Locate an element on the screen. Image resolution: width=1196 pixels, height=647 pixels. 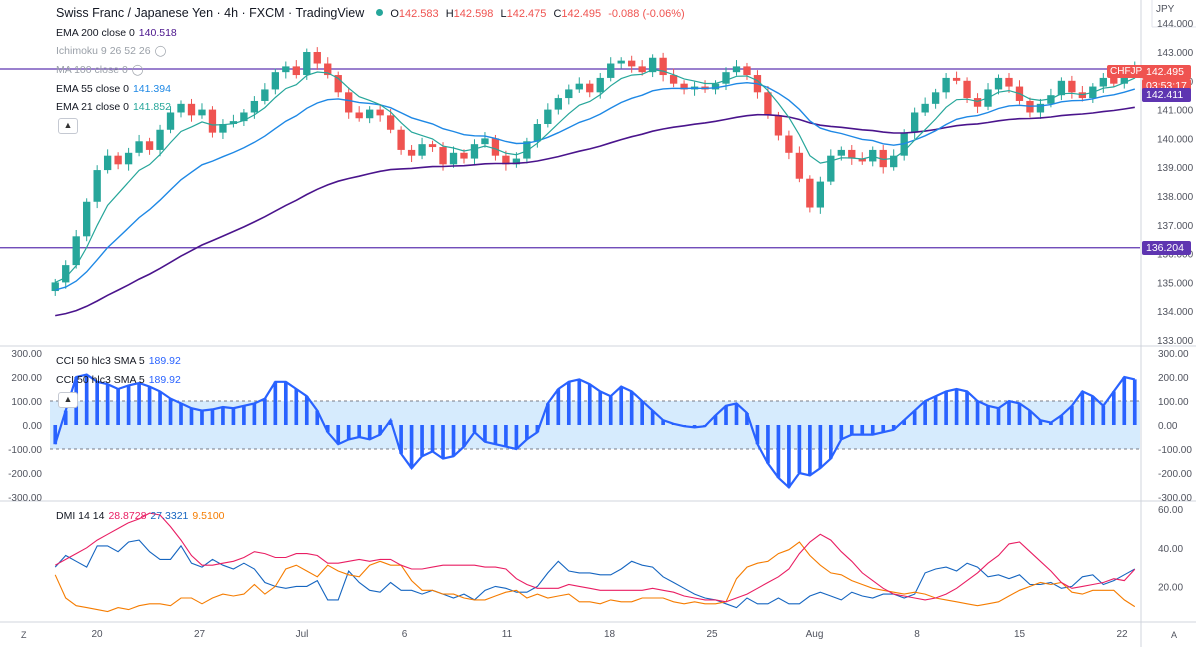
collapse-legend-button: ▲ is located at coordinates (68, 126).